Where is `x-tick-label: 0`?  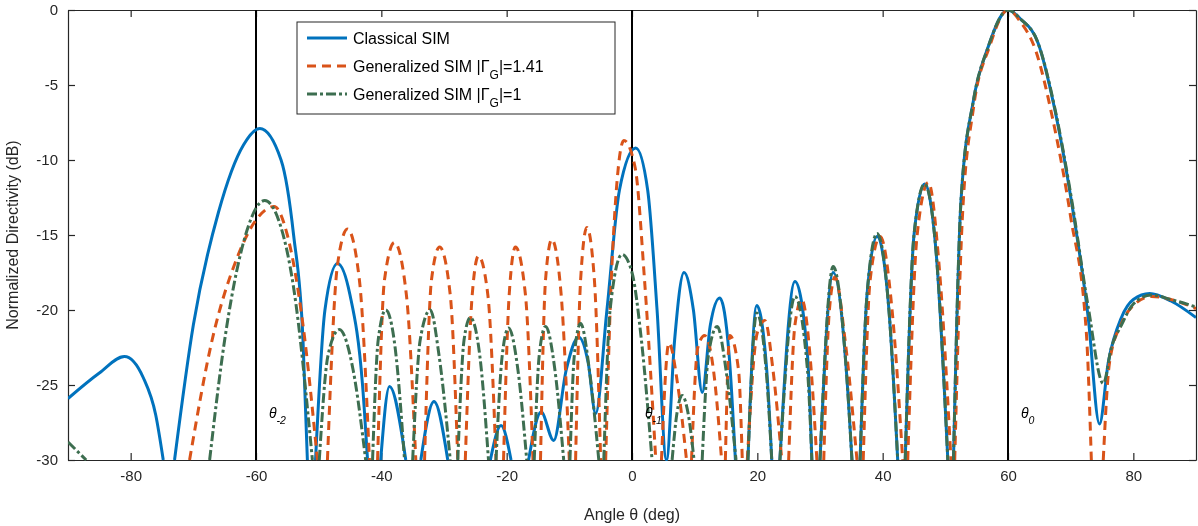
x-tick-label: 0 is located at coordinates (632, 475).